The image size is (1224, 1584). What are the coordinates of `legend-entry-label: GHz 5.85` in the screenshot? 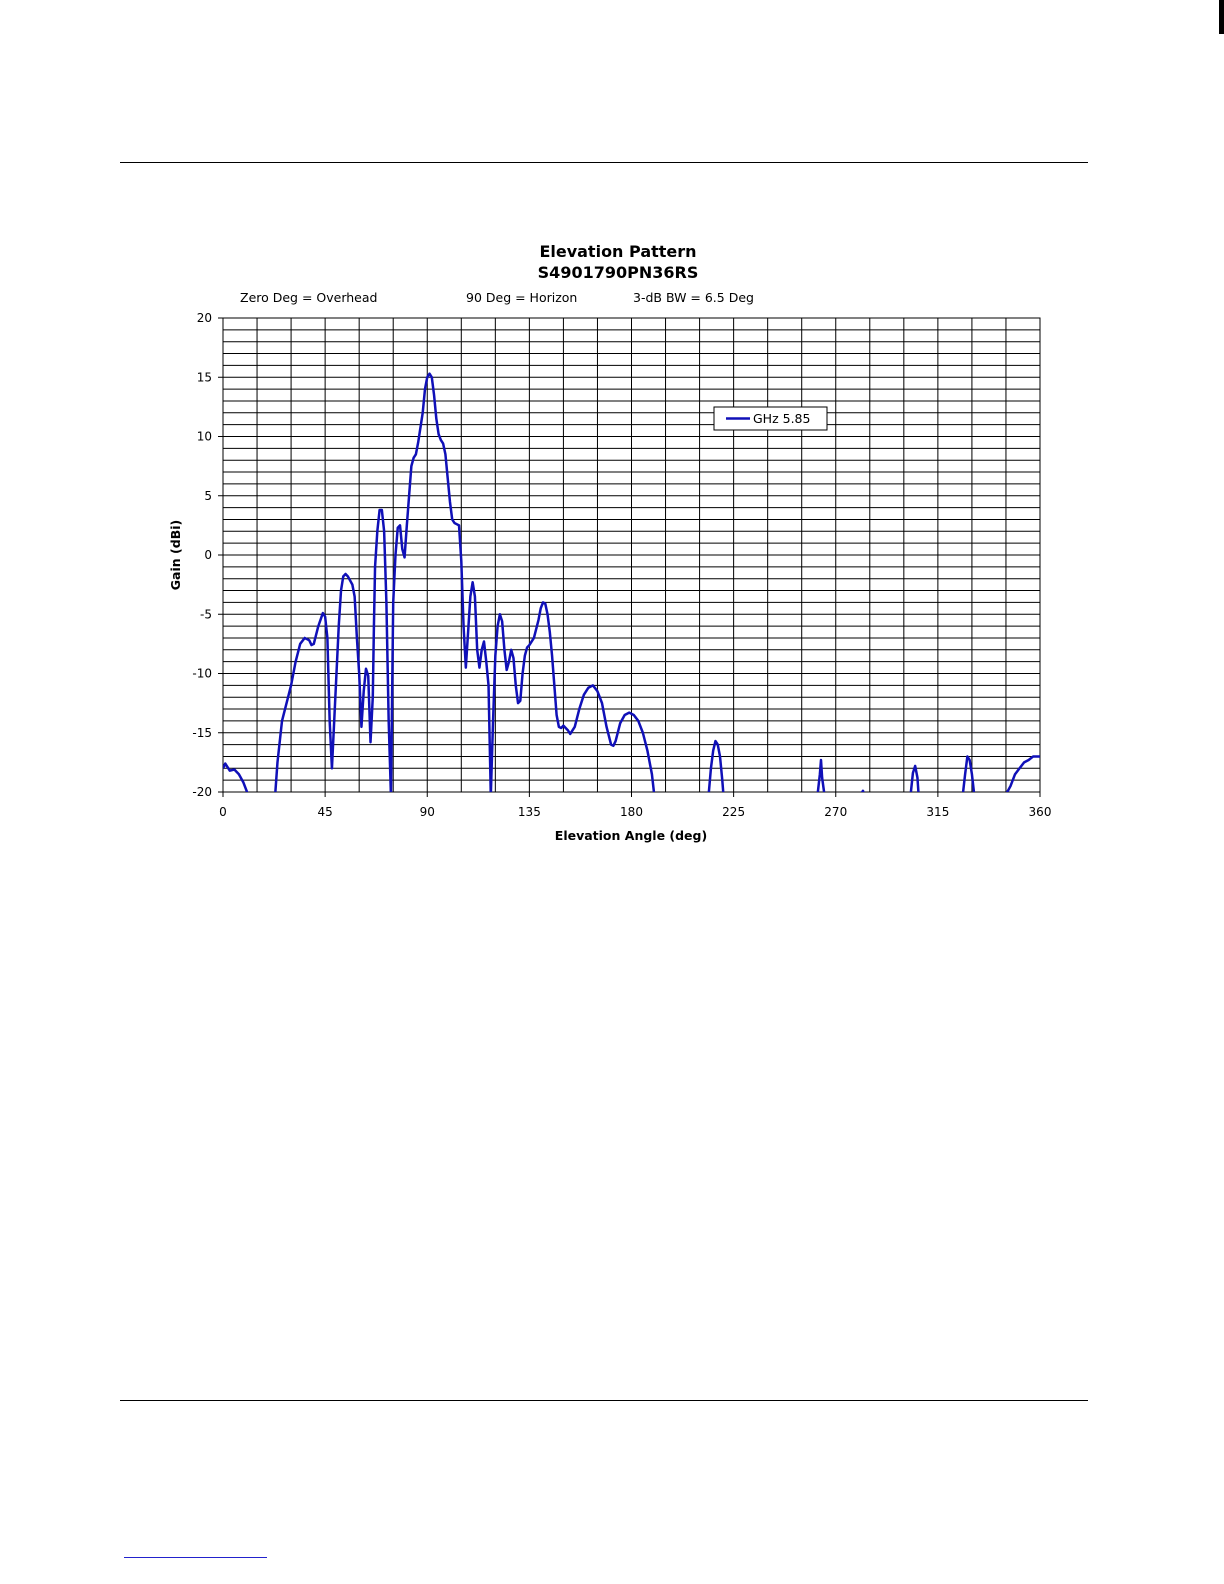 It's located at (781, 418).